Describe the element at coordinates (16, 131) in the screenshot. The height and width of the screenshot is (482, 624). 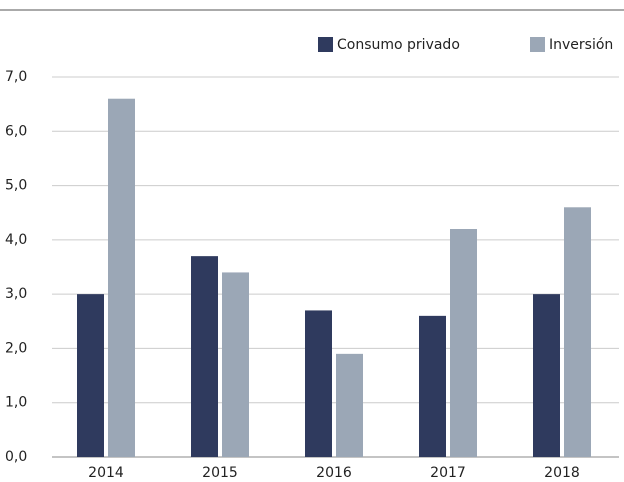
I see `y-tick-label: 6,0` at that location.